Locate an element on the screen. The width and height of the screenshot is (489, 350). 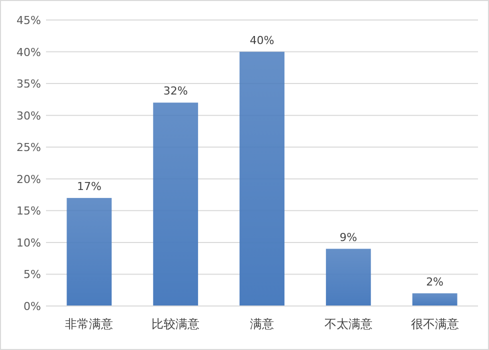
x-tick-label: 满意 is located at coordinates (262, 324).